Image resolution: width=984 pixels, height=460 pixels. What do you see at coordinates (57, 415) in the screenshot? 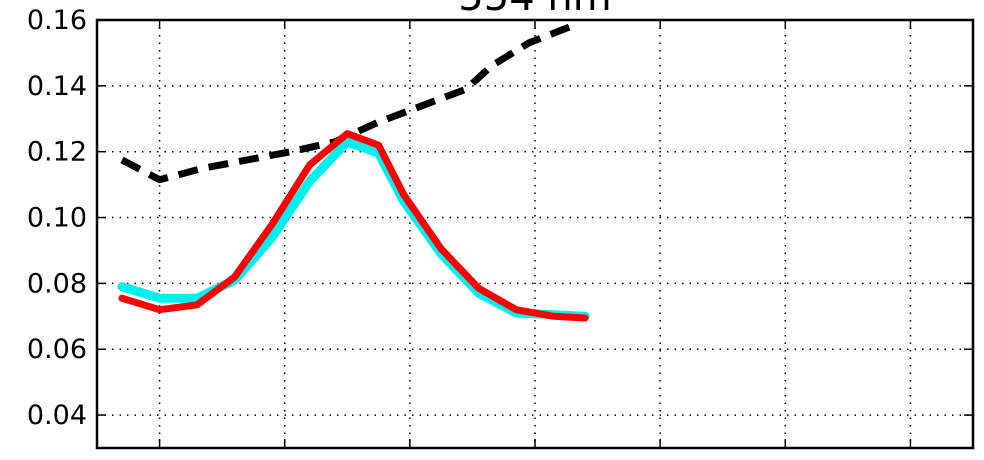
I see `y-tick-label-0: 0.04` at bounding box center [57, 415].